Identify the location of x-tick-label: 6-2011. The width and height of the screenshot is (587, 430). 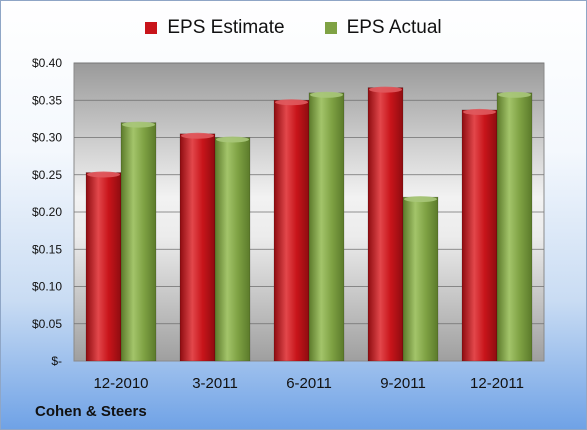
(309, 383).